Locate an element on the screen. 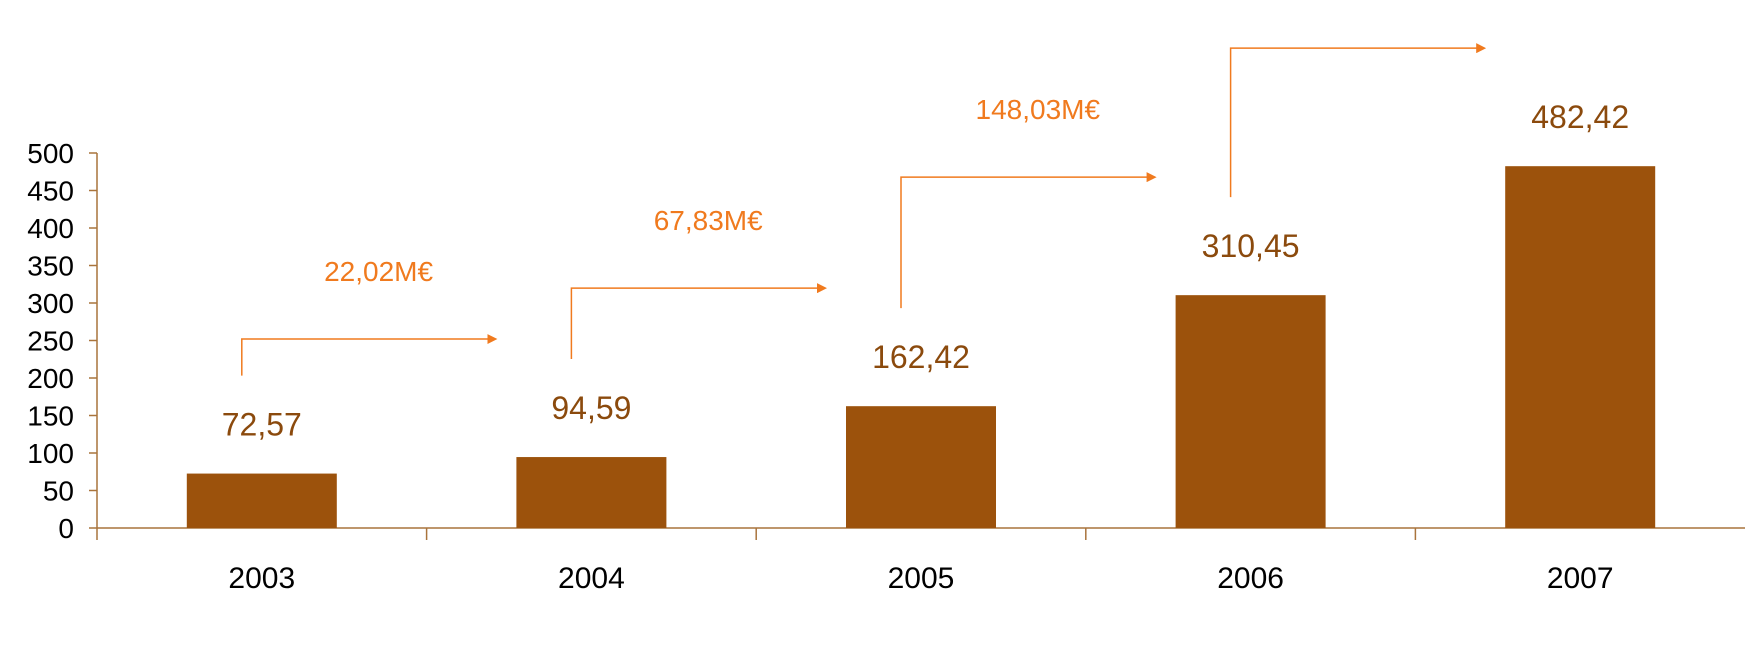 Image resolution: width=1745 pixels, height=659 pixels. data-label-2005: 162,42 is located at coordinates (921, 357).